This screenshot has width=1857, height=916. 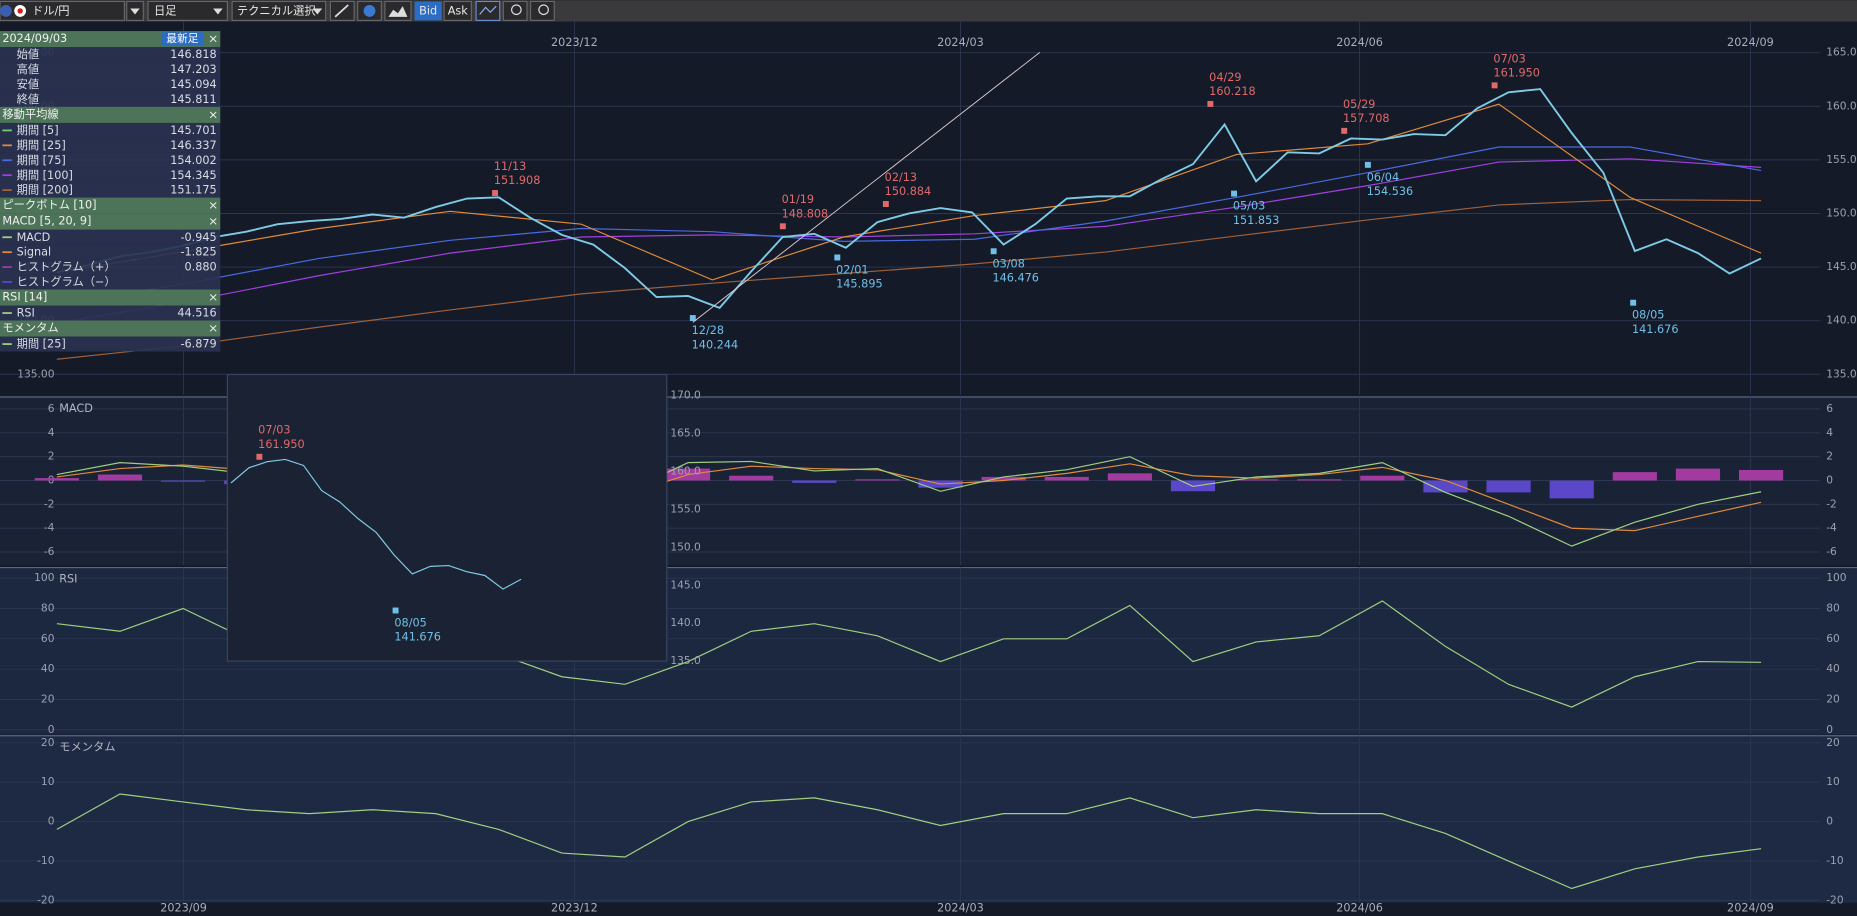 I want to click on row-value: 146.337, so click(x=193, y=145).